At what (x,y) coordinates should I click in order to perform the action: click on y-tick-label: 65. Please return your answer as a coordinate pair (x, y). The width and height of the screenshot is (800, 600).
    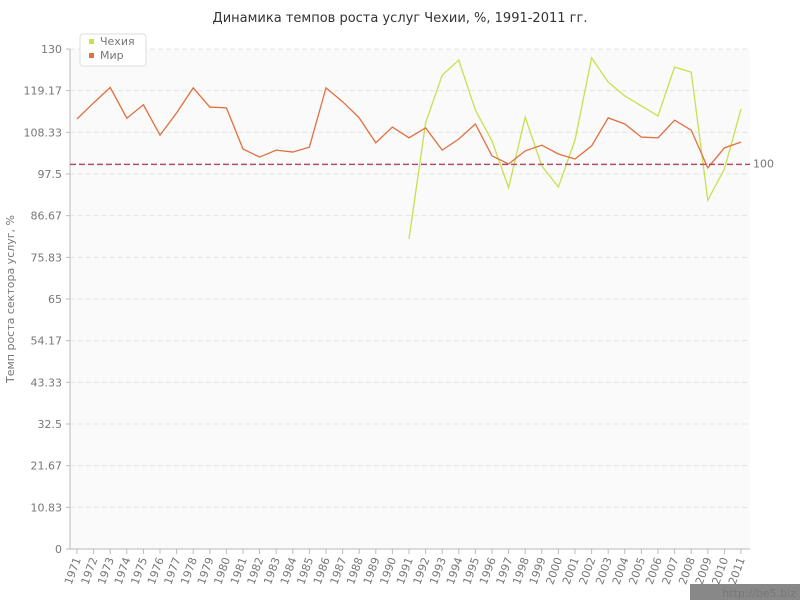
    Looking at the image, I should click on (55, 299).